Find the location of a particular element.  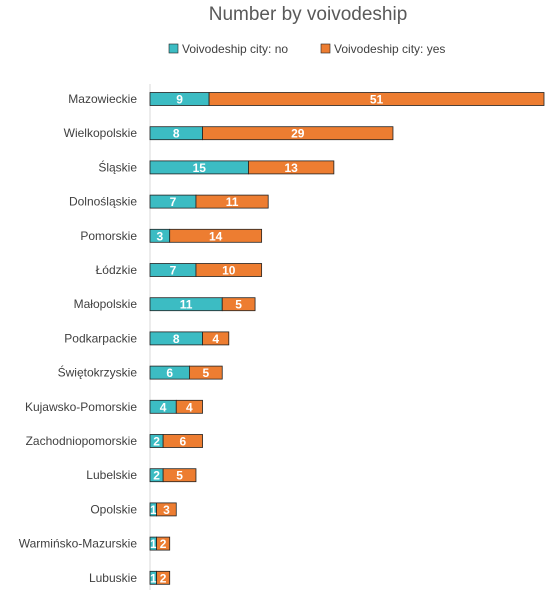

data-label-swietokrzyskie-yes: 5 is located at coordinates (205, 373).